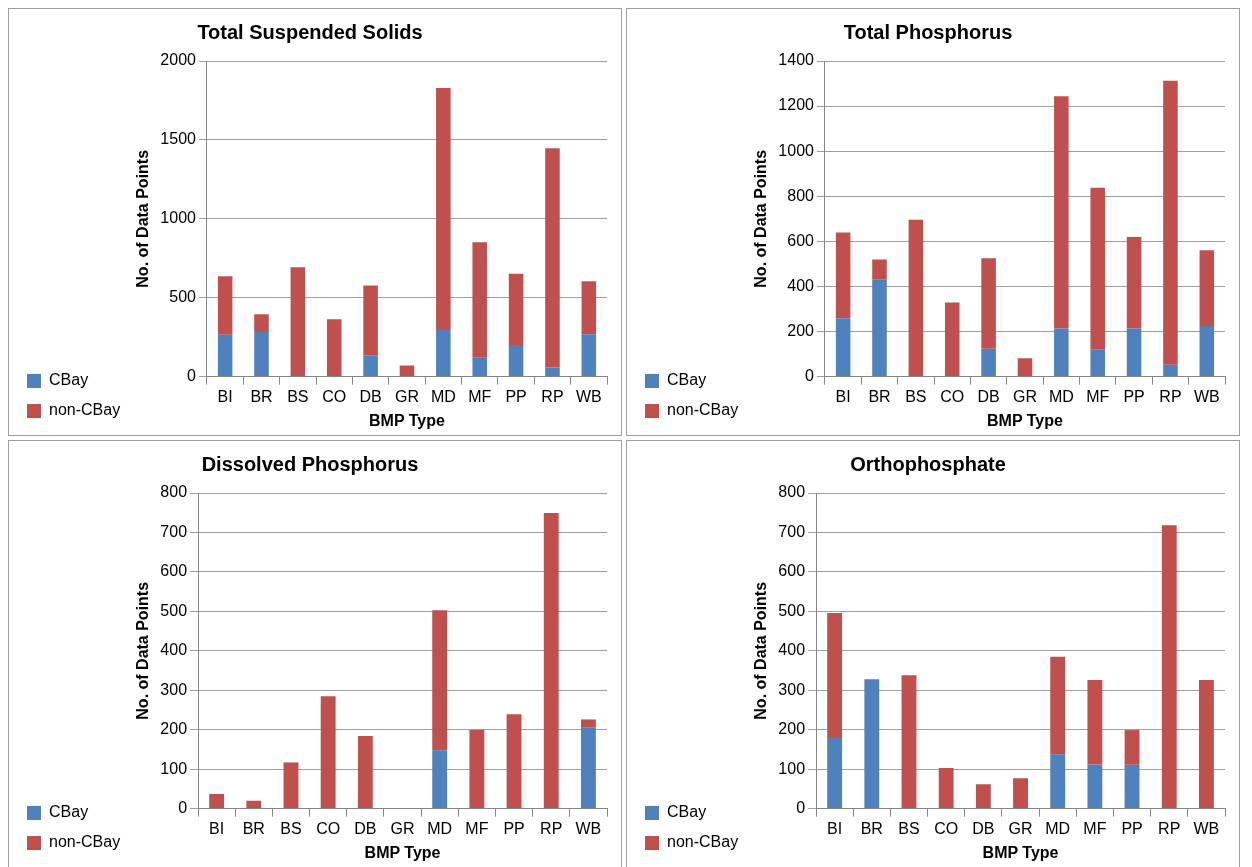  What do you see at coordinates (178, 60) in the screenshot?
I see `y-tick-label: 2000` at bounding box center [178, 60].